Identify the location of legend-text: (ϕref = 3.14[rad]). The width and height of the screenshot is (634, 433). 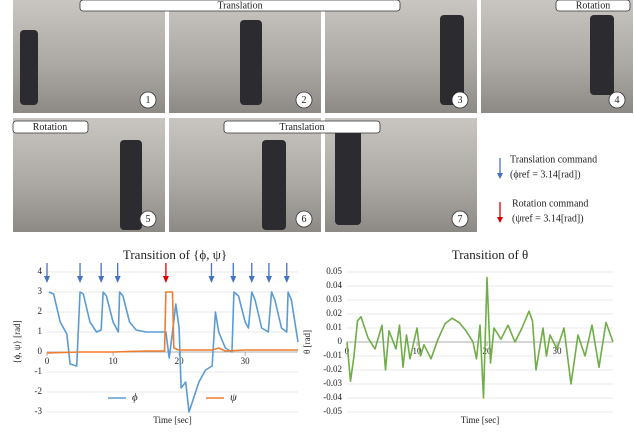
(545, 174).